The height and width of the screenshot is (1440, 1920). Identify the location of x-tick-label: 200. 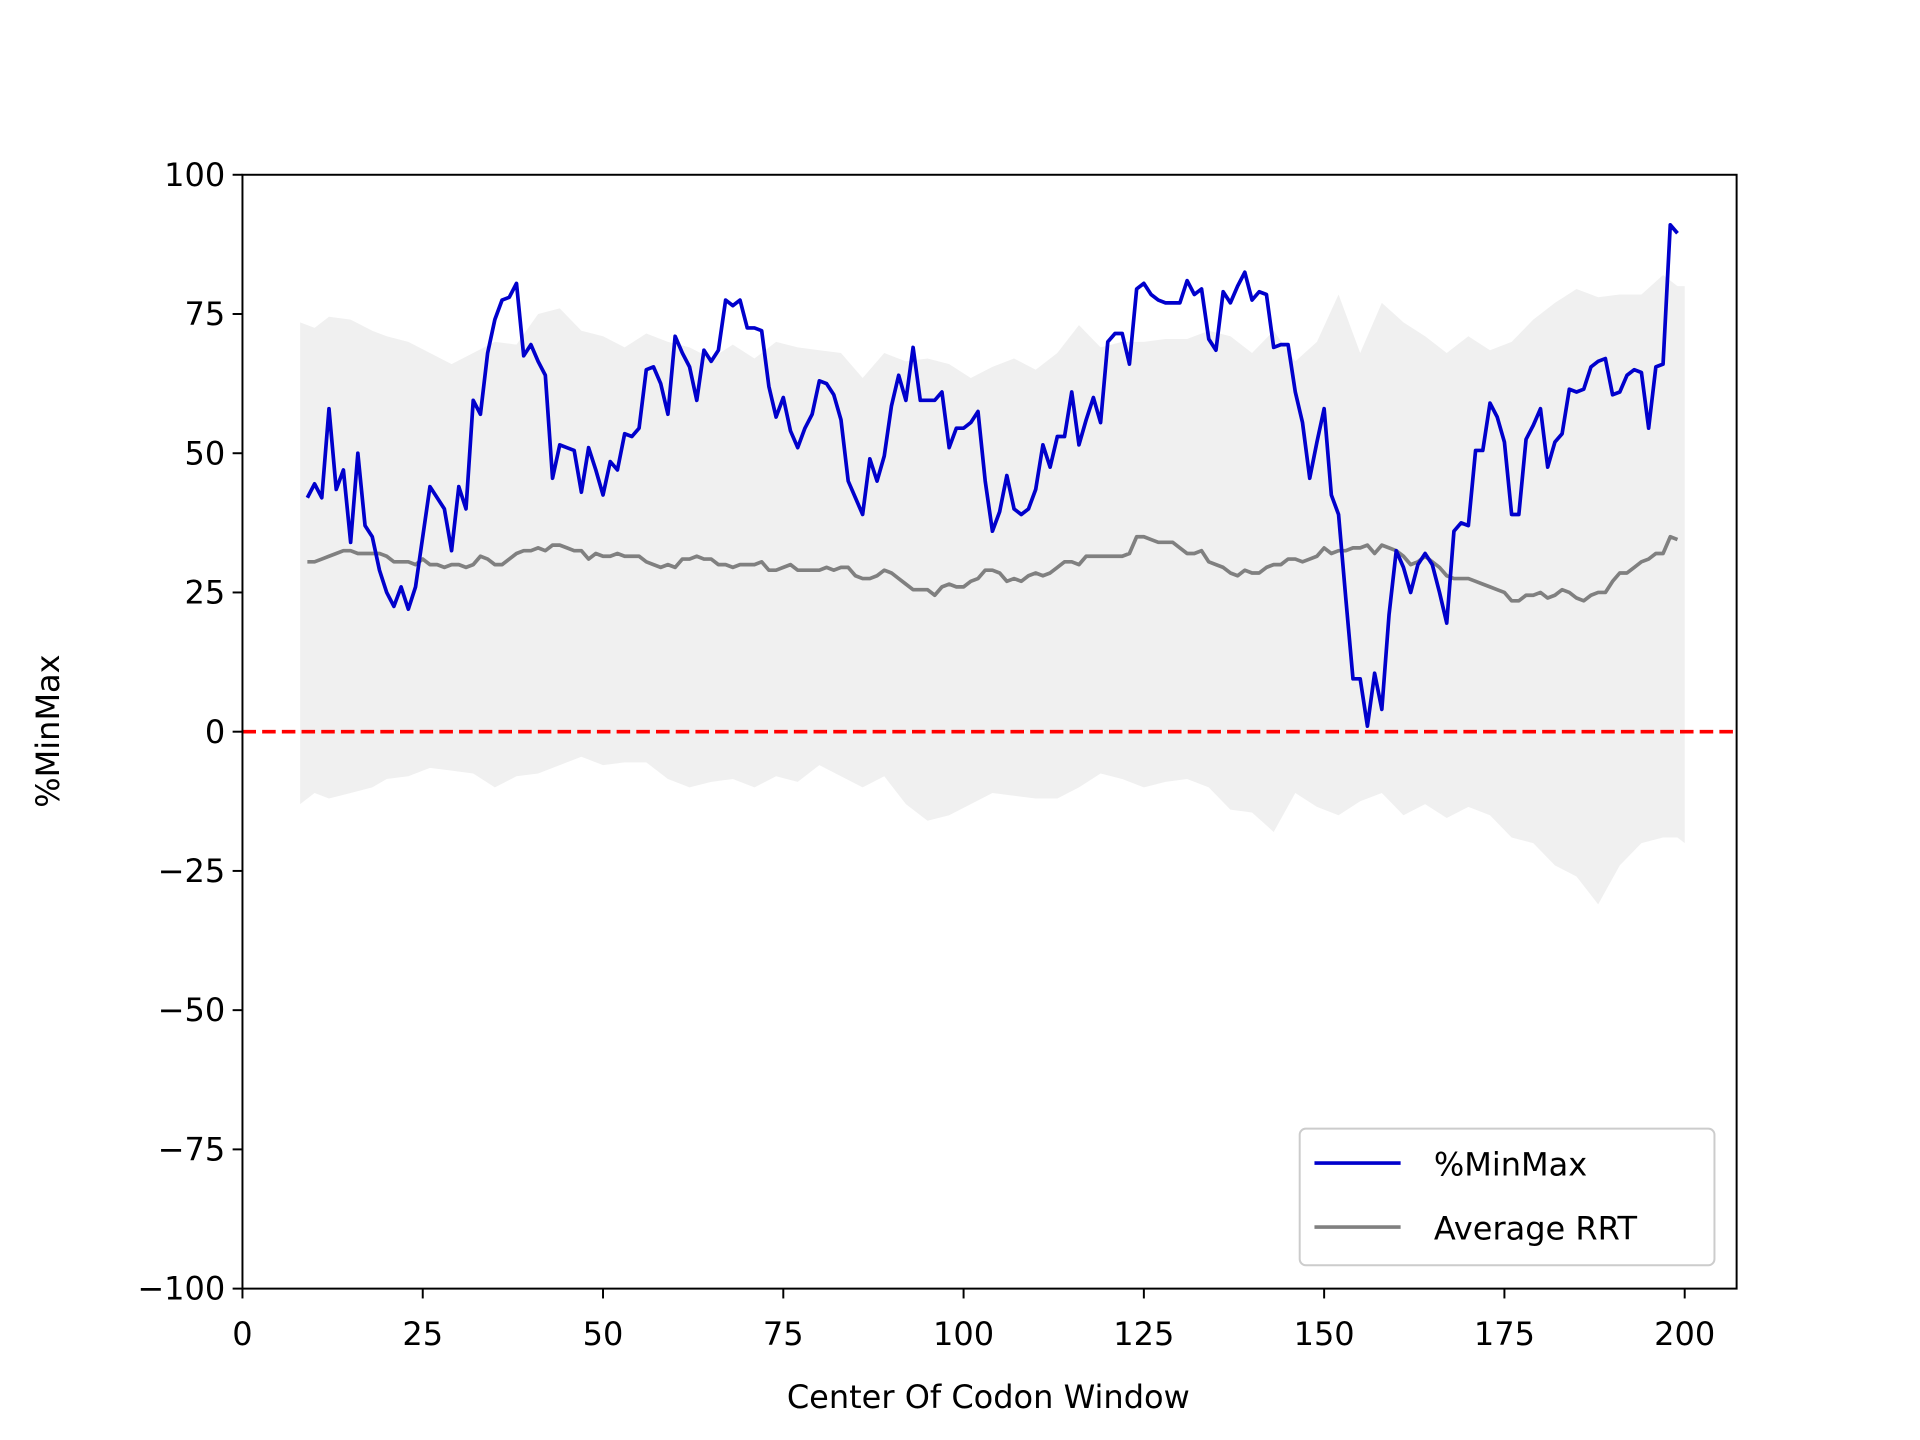
(1684, 1334).